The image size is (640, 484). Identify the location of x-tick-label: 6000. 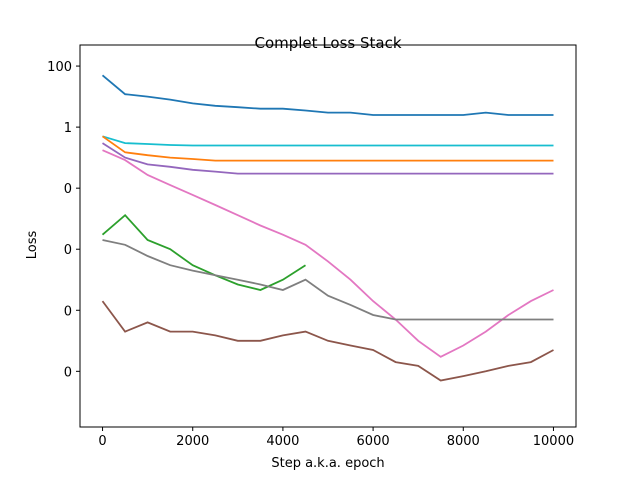
(373, 441).